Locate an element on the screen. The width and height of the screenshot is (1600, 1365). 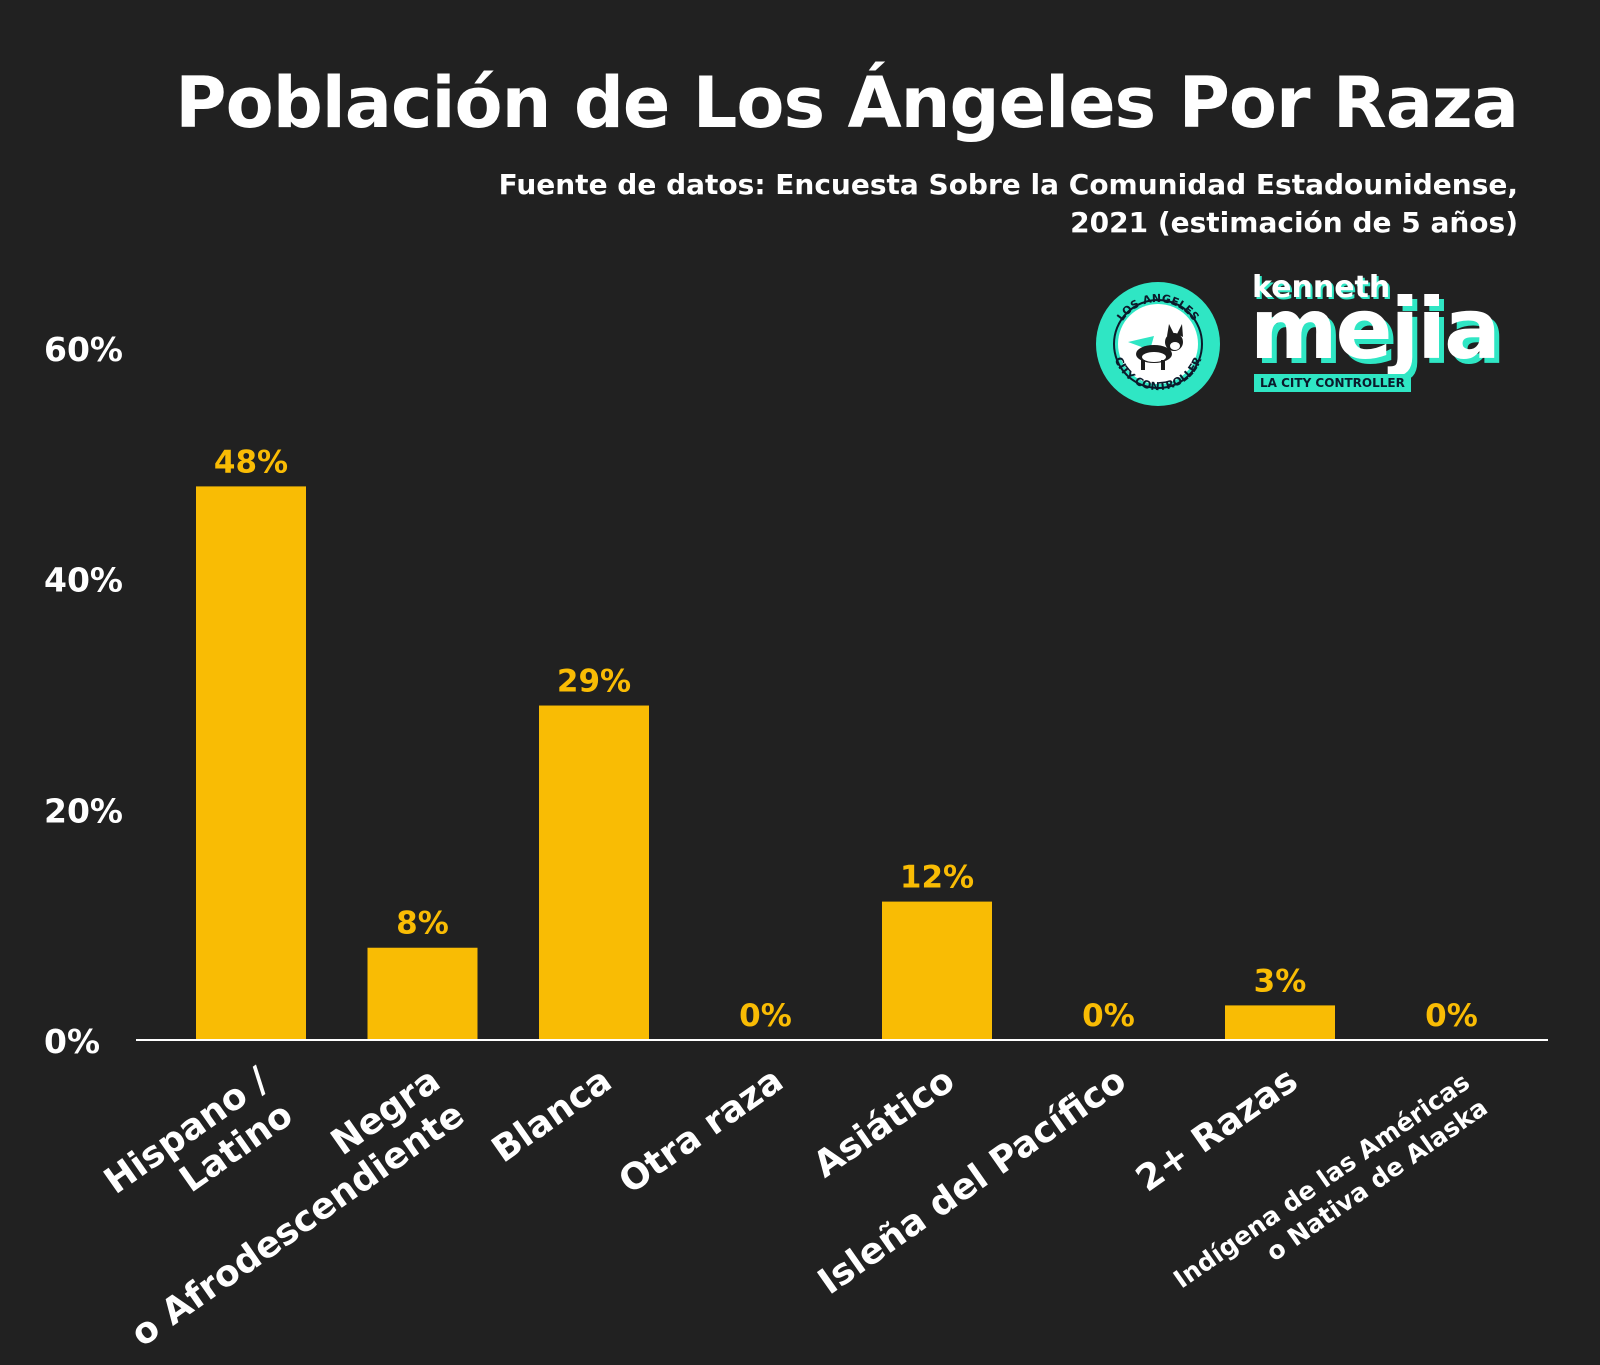
x-tick-label: Hispano /Latino is located at coordinates (198, 1130).